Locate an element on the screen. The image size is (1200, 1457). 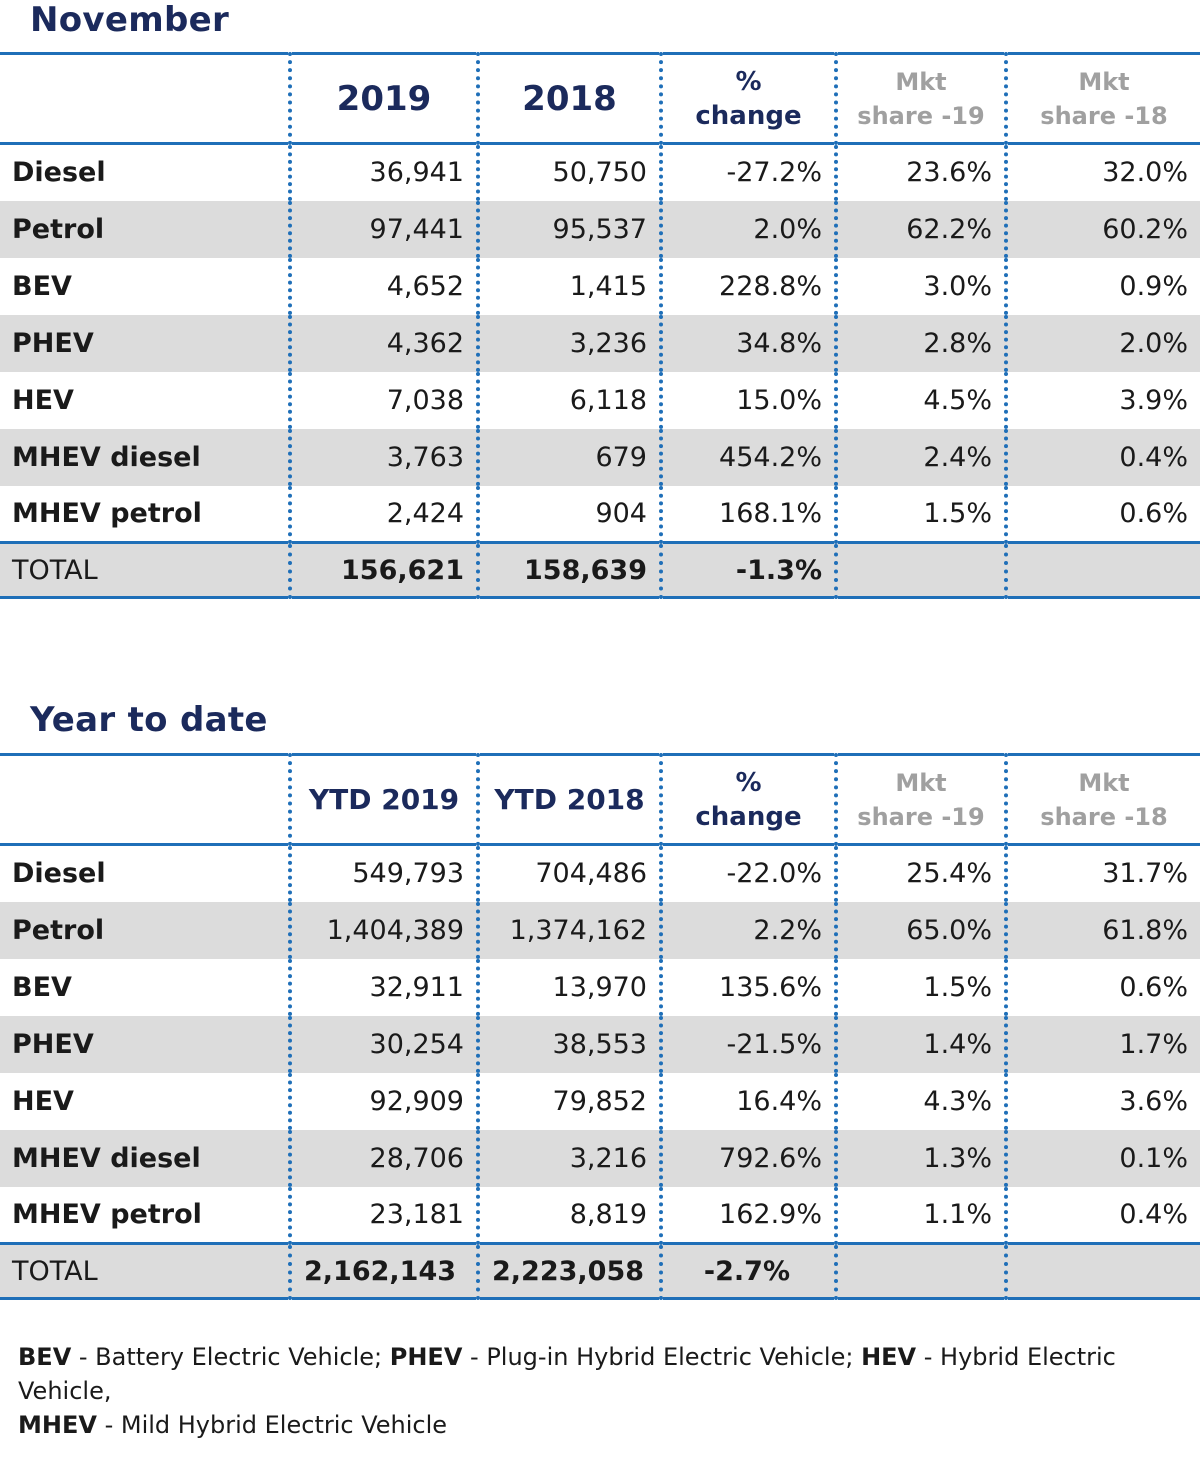
table-row: BEV 4,652 1,415 228.8% 3.0% 0.9% is located at coordinates (600, 286).